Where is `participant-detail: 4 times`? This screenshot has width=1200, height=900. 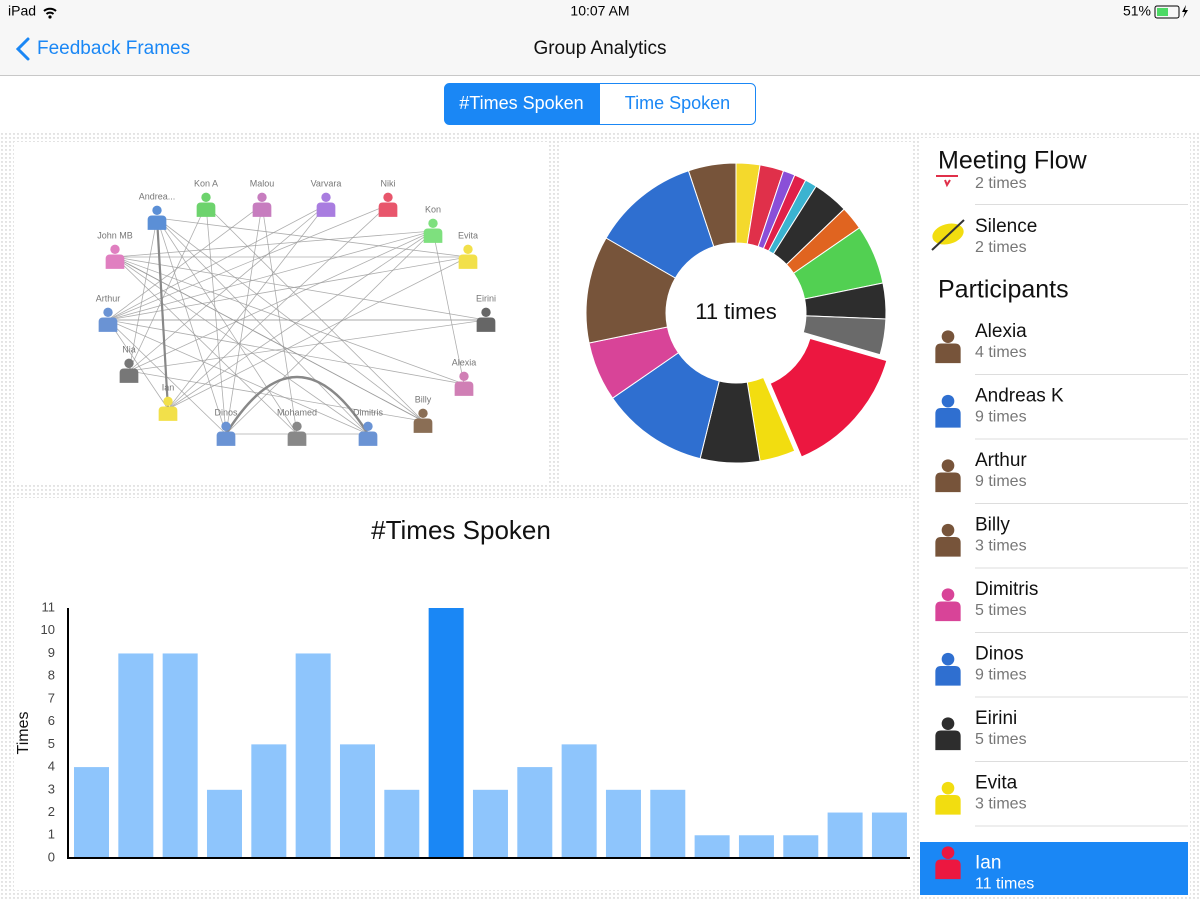
participant-detail: 4 times is located at coordinates (1001, 352).